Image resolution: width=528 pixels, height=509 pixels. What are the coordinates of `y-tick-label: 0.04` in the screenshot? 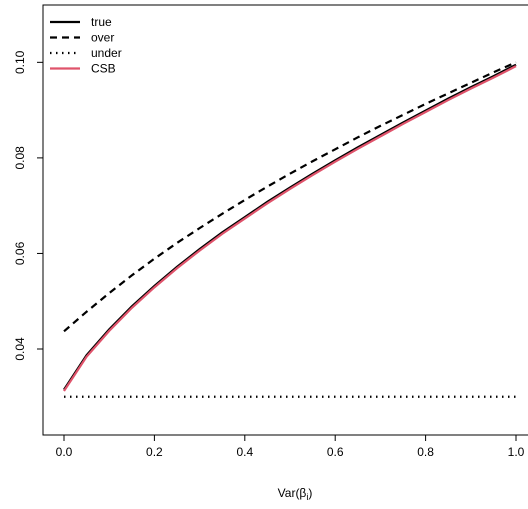 It's located at (20, 349).